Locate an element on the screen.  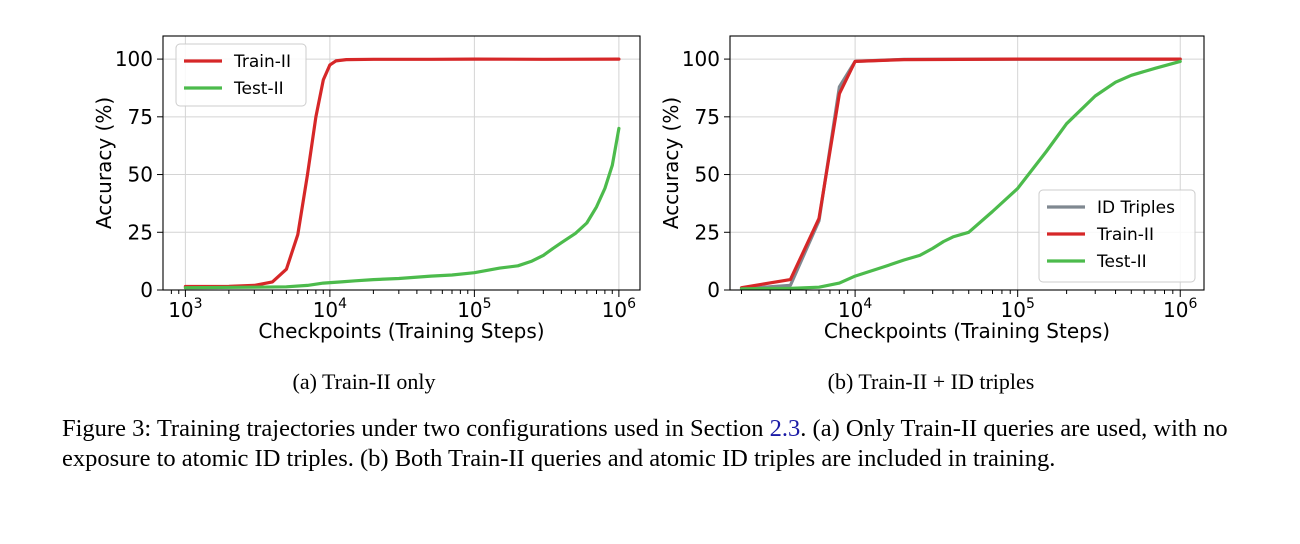
legend-box is located at coordinates (1117, 236).